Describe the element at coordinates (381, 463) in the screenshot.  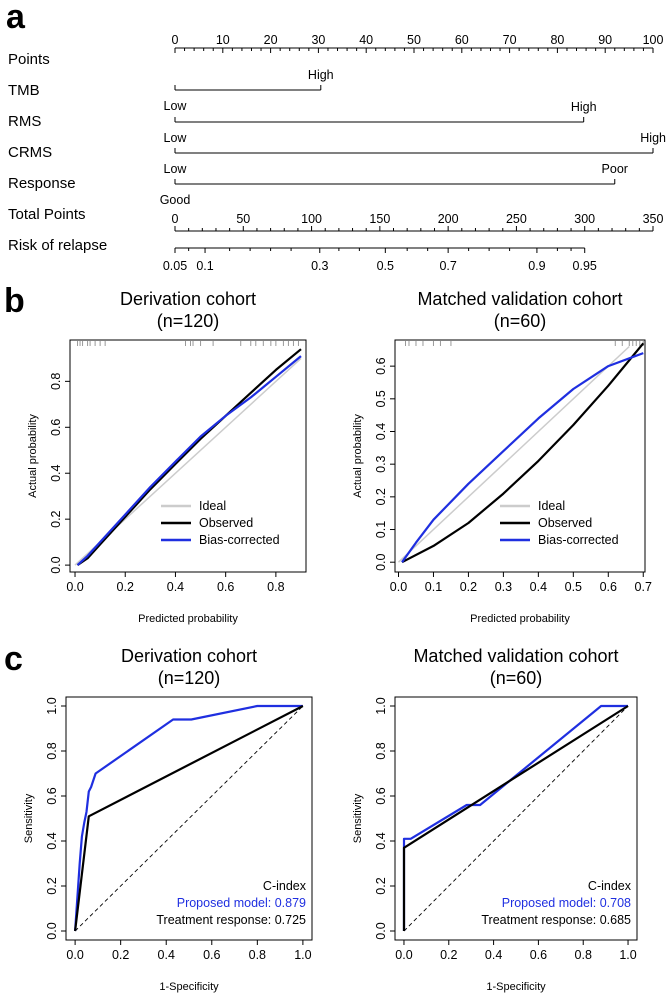
I see `y-tick-label: 0.3` at that location.